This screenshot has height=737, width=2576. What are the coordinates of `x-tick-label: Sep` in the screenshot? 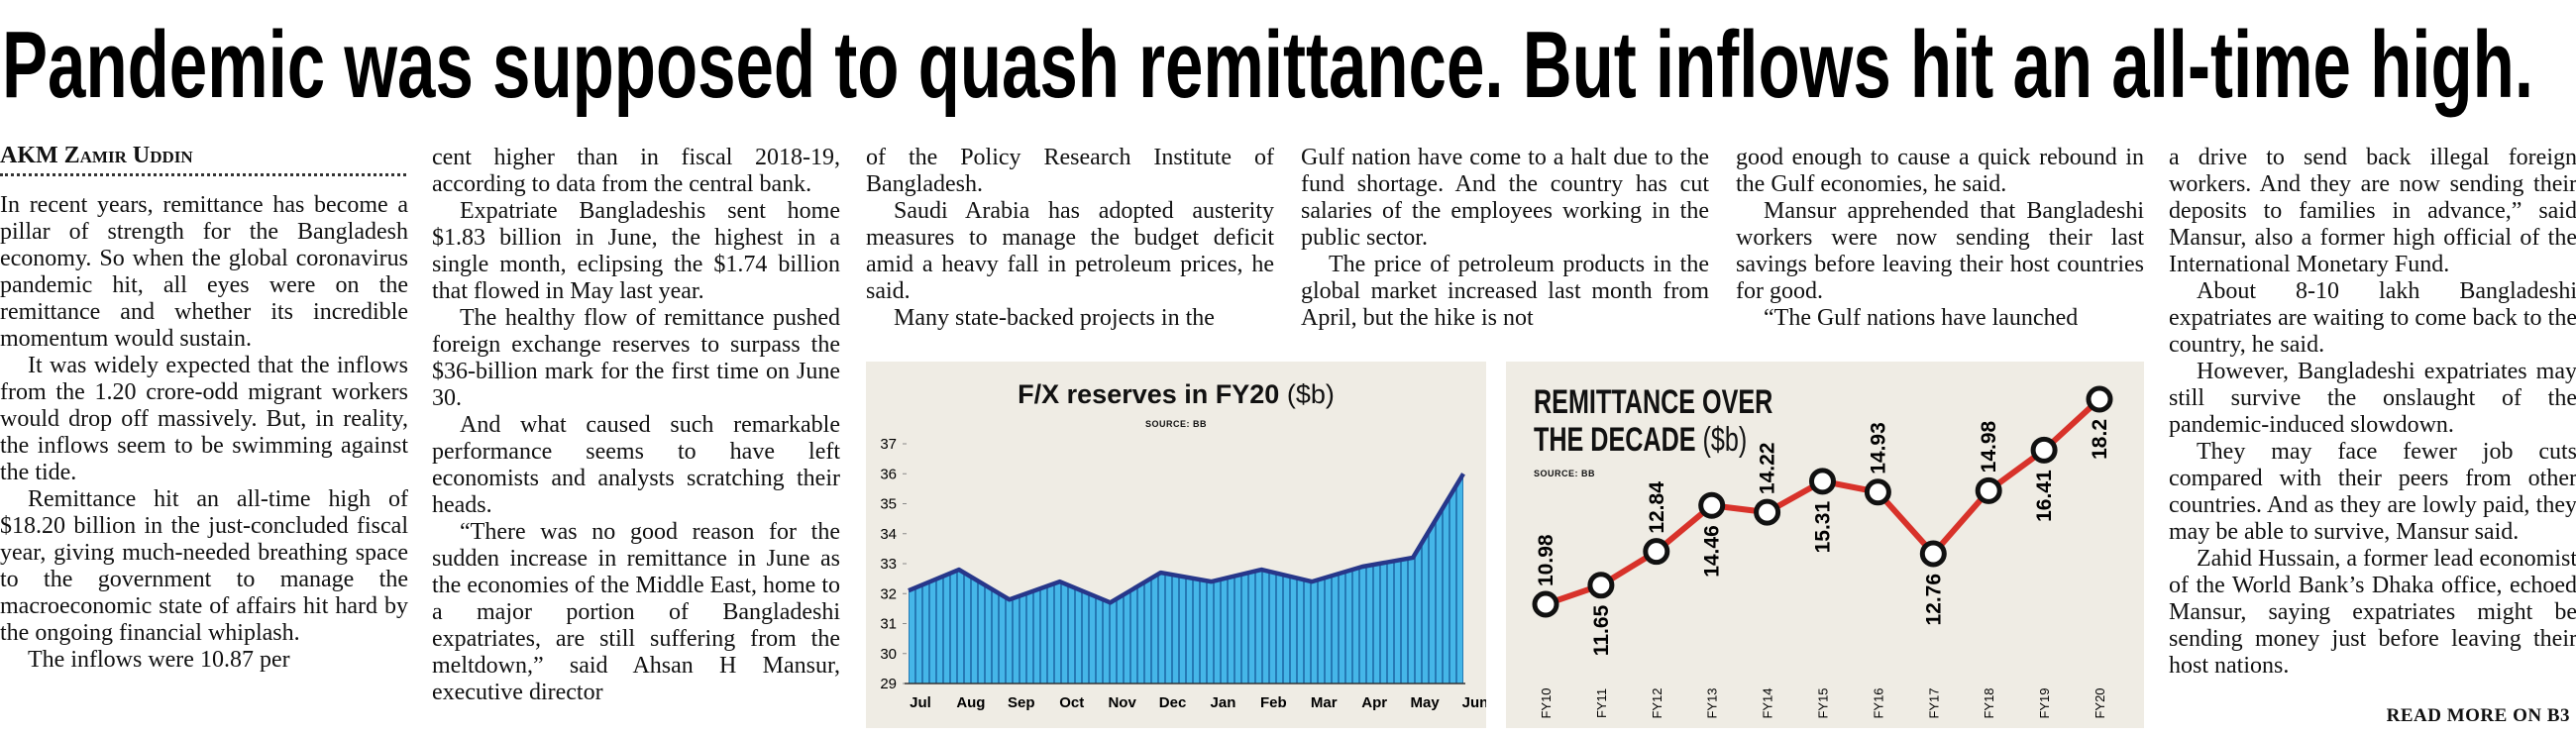 It's located at (1021, 703).